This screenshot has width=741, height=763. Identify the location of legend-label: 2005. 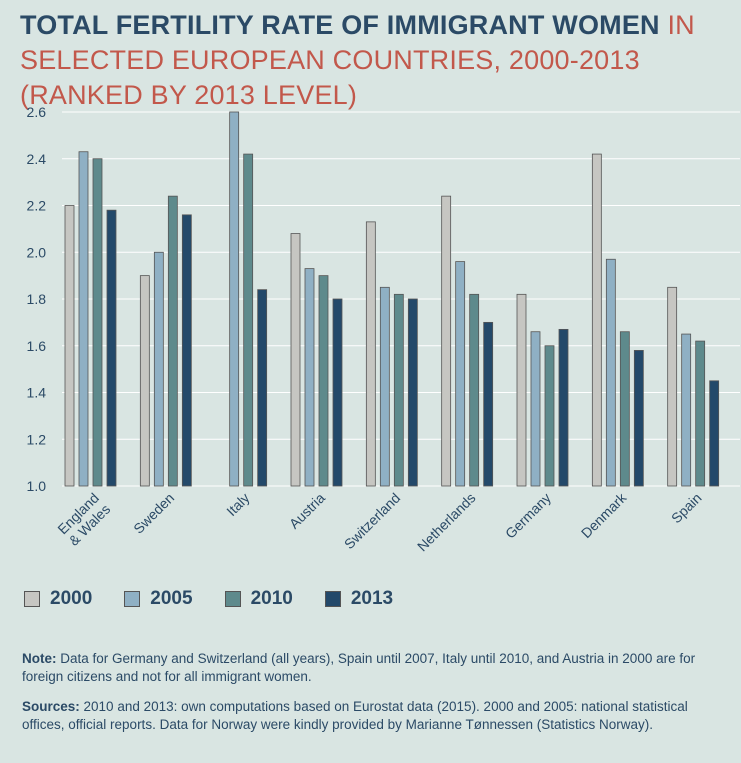
(171, 598).